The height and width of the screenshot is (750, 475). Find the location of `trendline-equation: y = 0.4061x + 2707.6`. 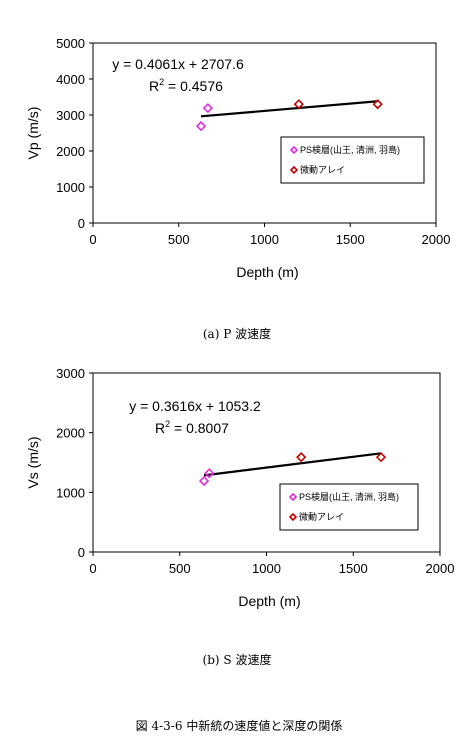

trendline-equation: y = 0.4061x + 2707.6 is located at coordinates (178, 64).